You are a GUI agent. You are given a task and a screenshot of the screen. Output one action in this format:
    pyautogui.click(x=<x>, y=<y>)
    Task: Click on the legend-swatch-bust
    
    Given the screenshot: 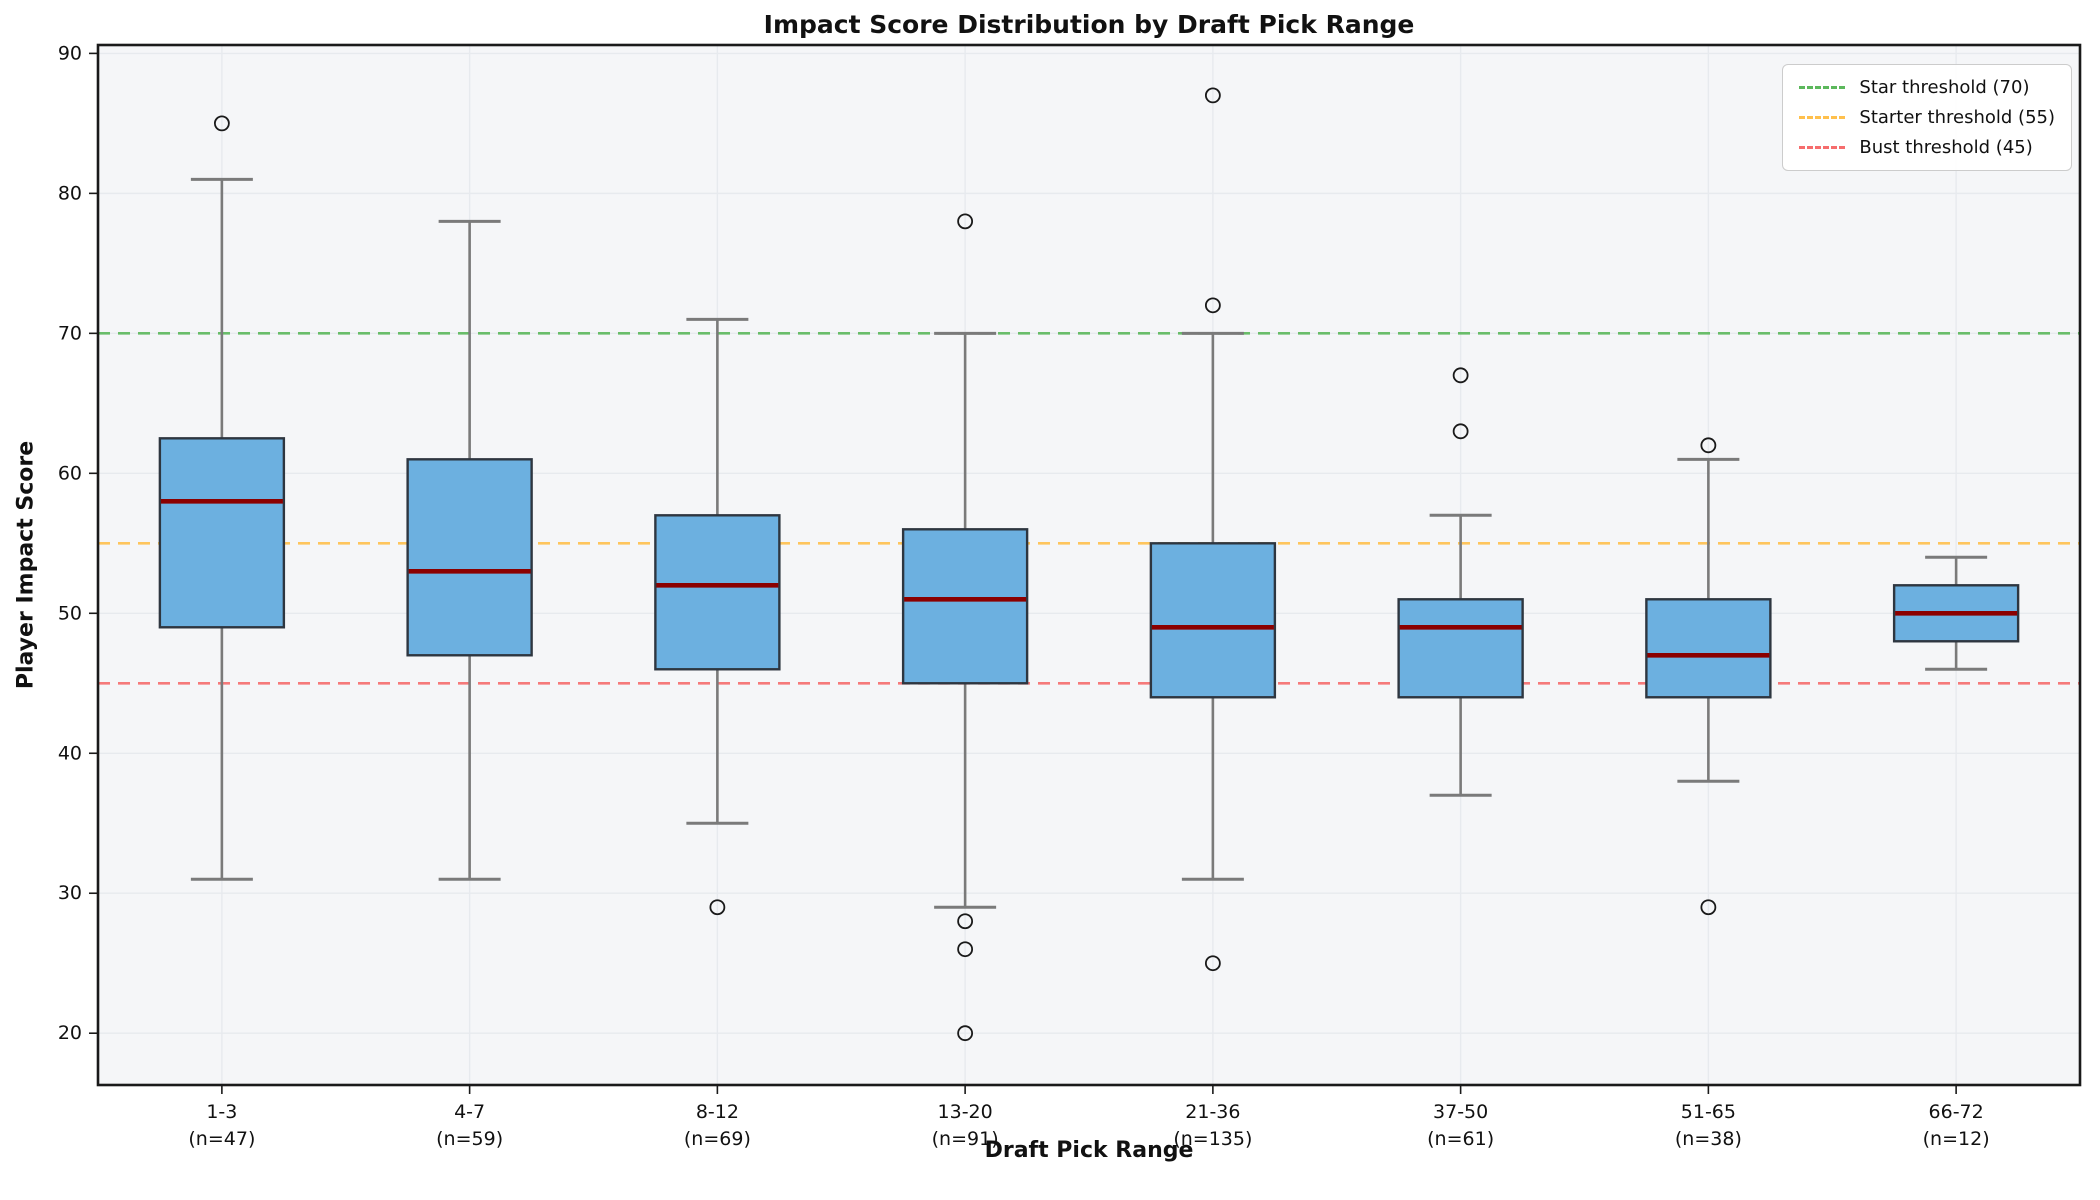 What is the action you would take?
    pyautogui.click(x=1822, y=147)
    